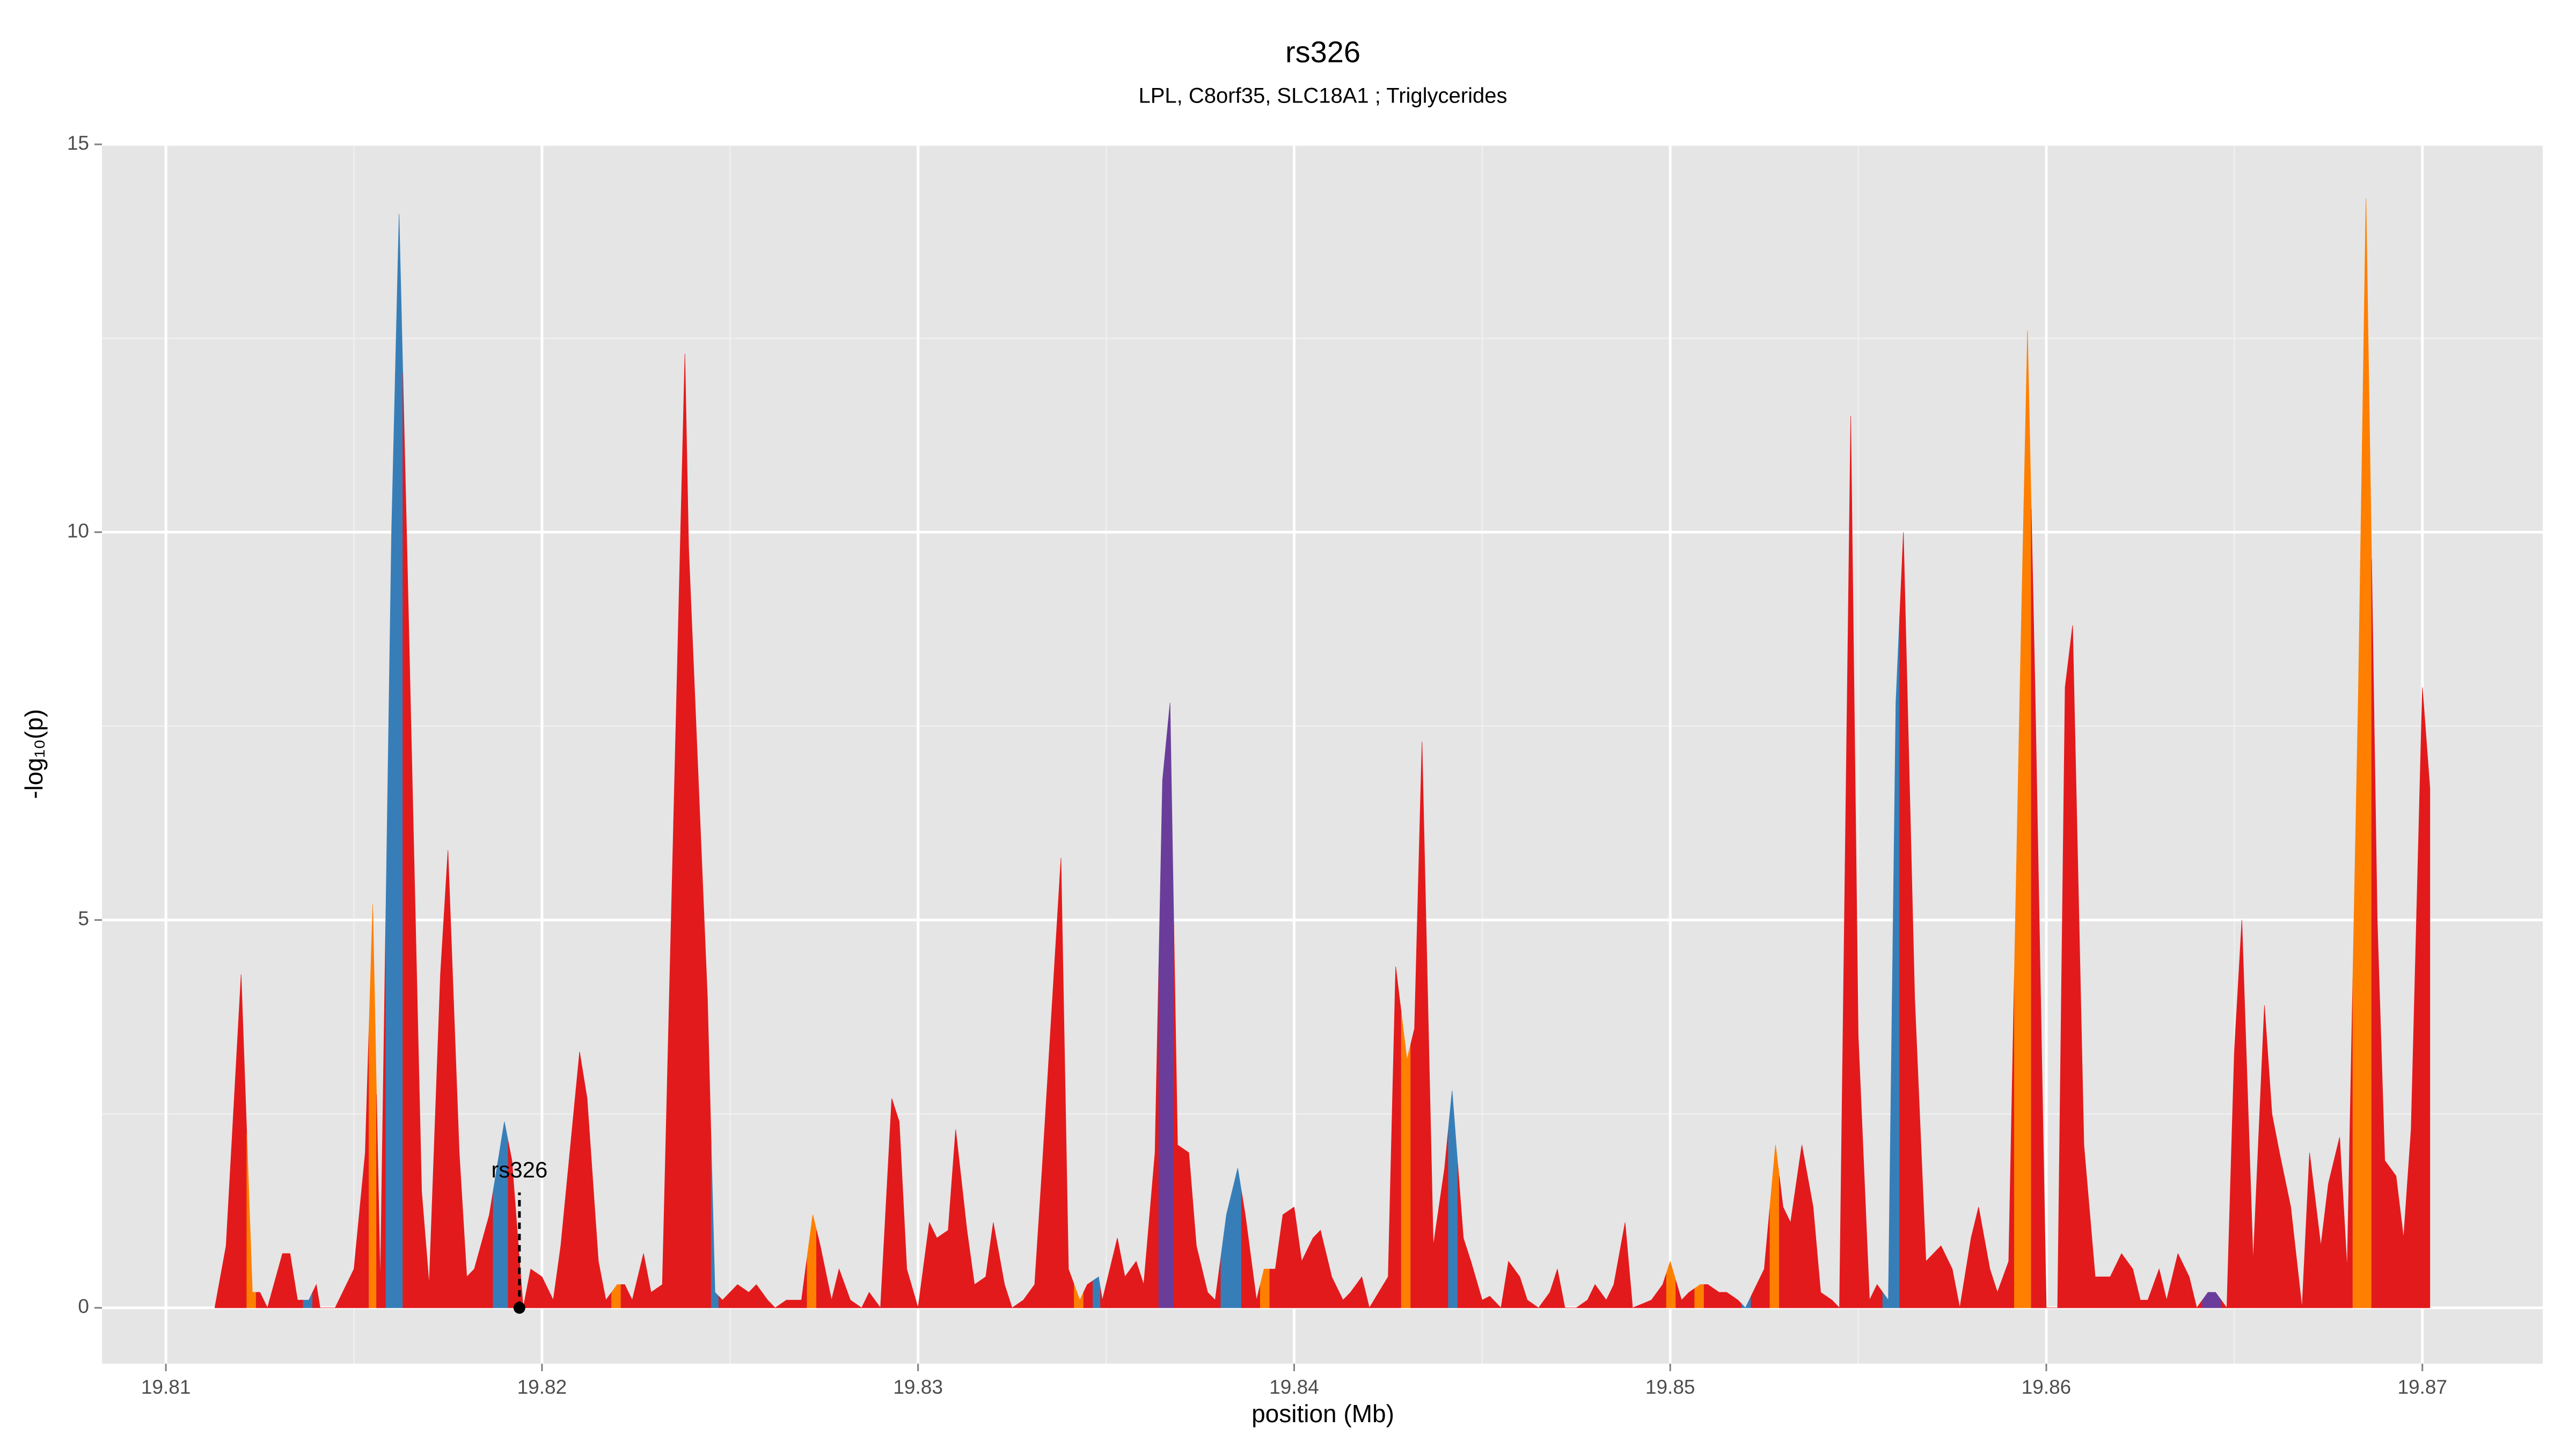 This screenshot has height=1449, width=2576. Describe the element at coordinates (2047, 1387) in the screenshot. I see `x-tick-label: 19.86` at that location.